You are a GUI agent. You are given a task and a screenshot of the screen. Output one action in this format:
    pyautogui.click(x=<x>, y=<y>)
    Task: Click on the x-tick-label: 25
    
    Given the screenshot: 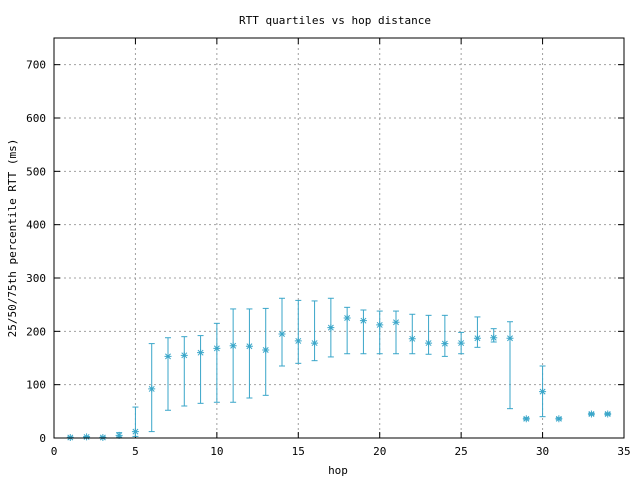 What is the action you would take?
    pyautogui.click(x=461, y=451)
    